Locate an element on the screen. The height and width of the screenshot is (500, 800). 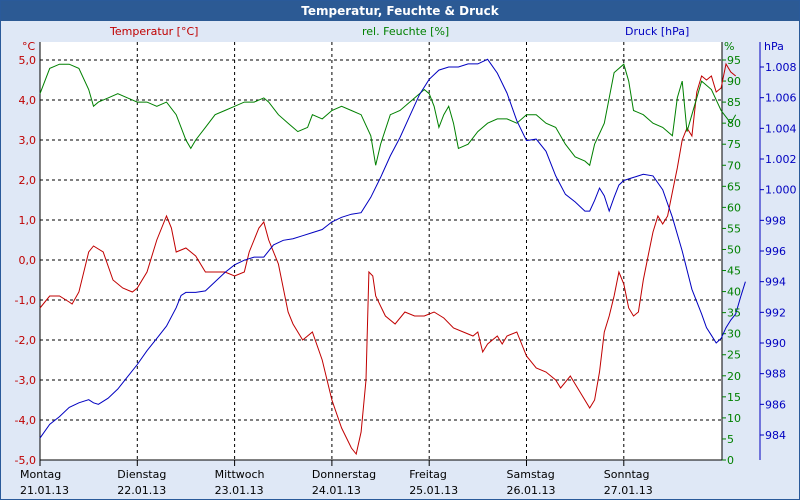
day-name-label: Dienstag is located at coordinates (141, 474).